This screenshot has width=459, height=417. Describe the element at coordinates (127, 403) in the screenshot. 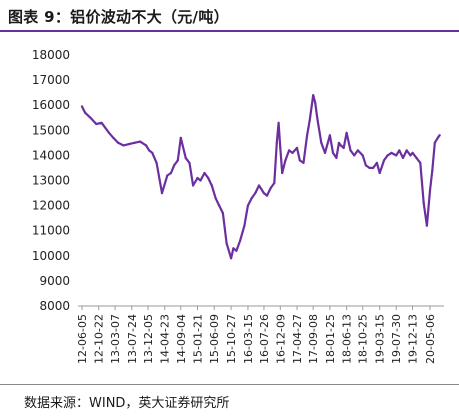

I see `source-note: 数据来源：WIND，英大证券研究所` at that location.